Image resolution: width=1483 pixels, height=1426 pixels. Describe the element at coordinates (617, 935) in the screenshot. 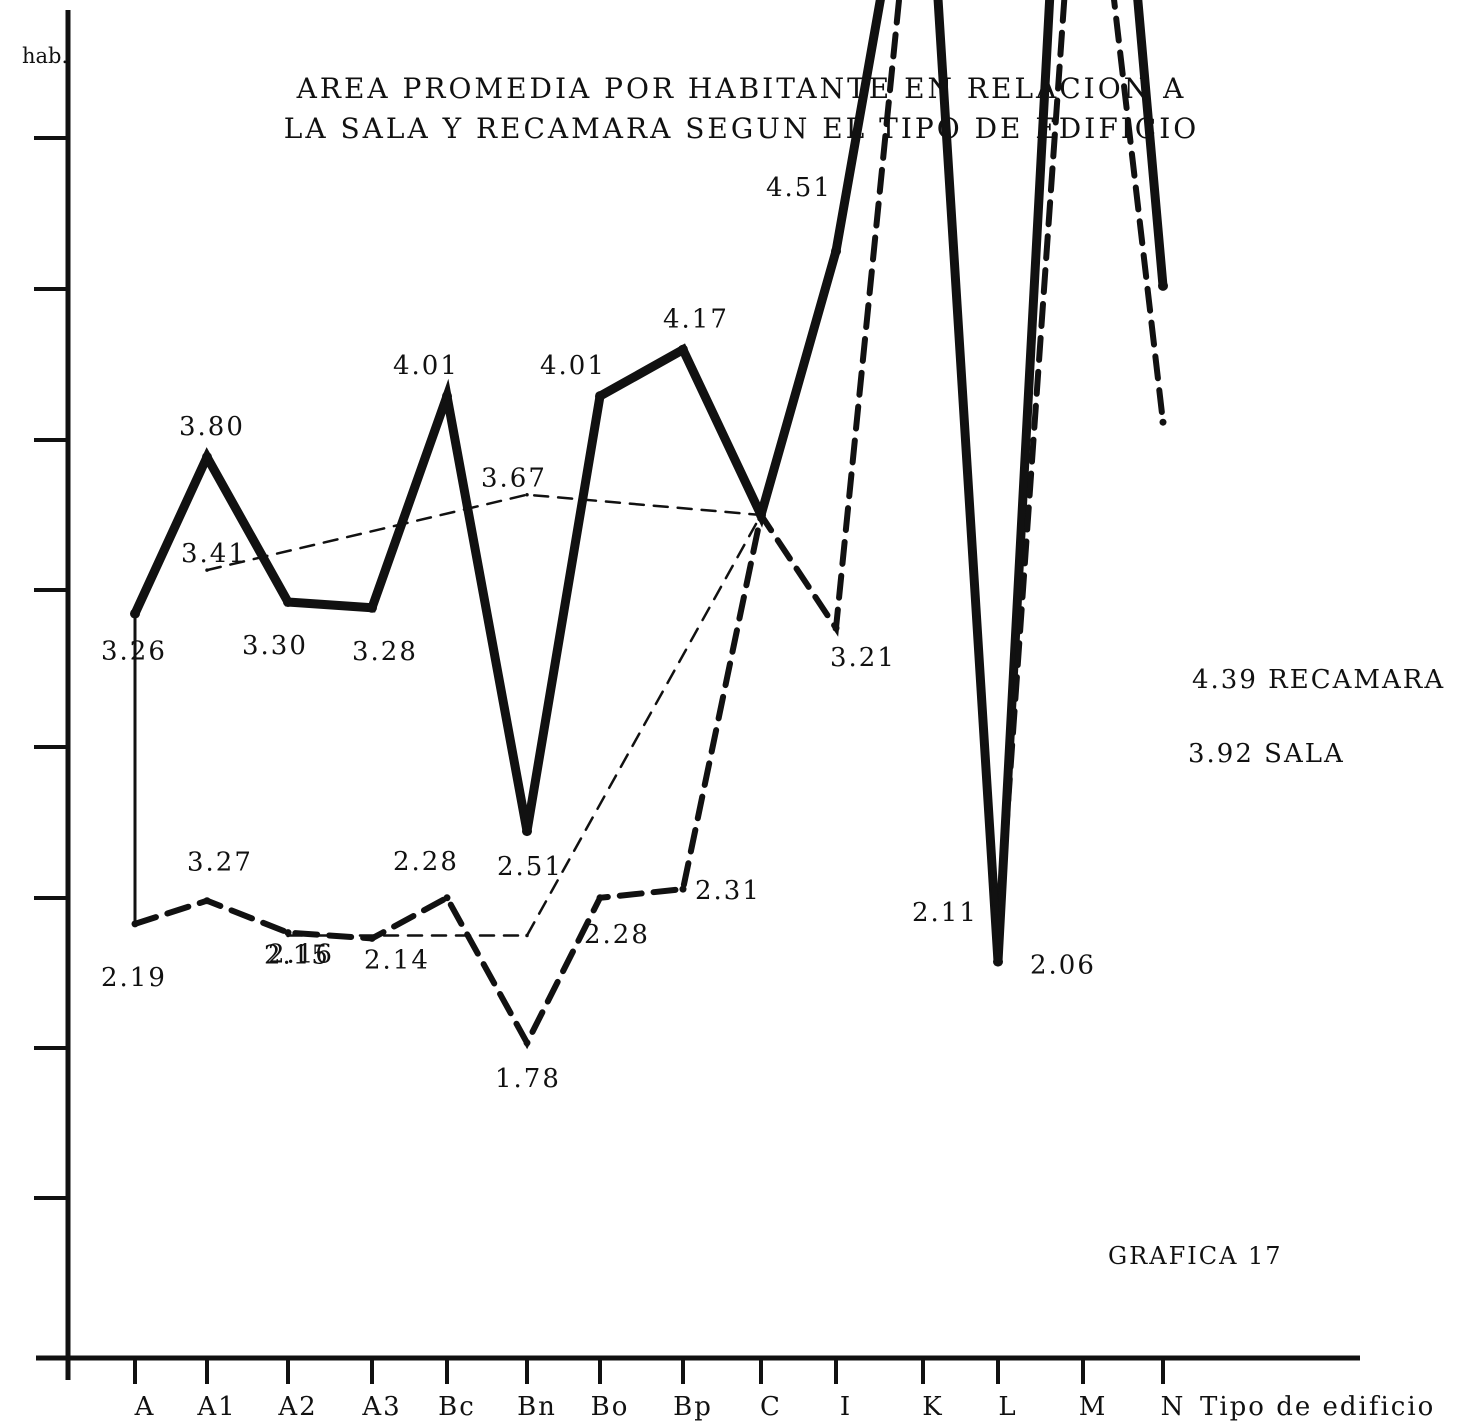

I see `data-label-1-Bo: 2.28` at that location.